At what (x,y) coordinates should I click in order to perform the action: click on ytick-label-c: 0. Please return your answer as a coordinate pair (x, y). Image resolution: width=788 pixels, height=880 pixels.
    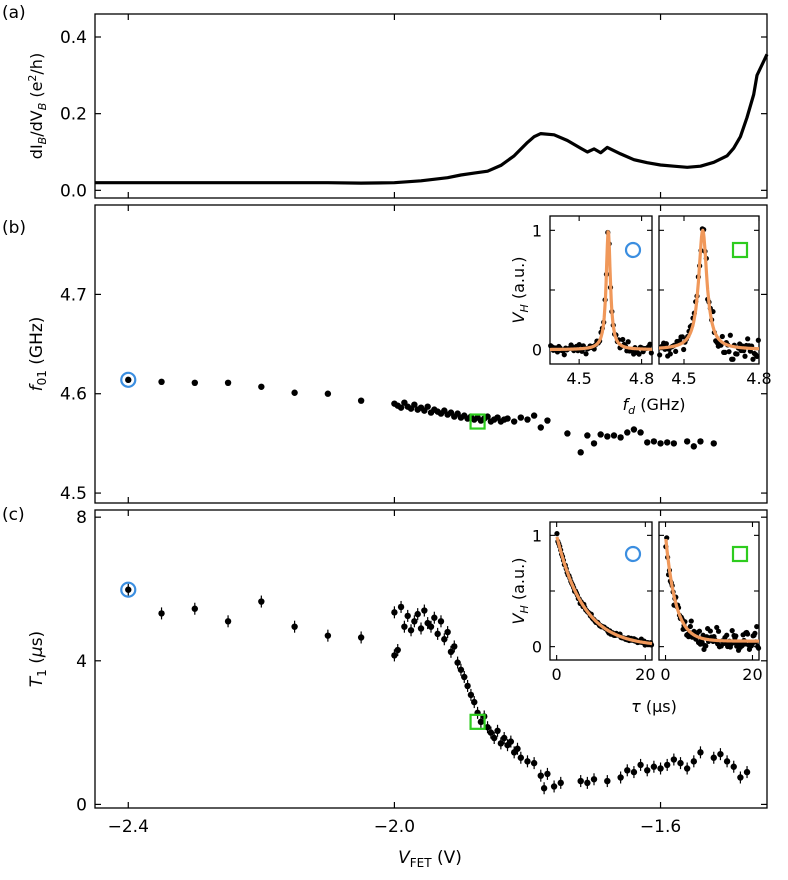
    Looking at the image, I should click on (81, 805).